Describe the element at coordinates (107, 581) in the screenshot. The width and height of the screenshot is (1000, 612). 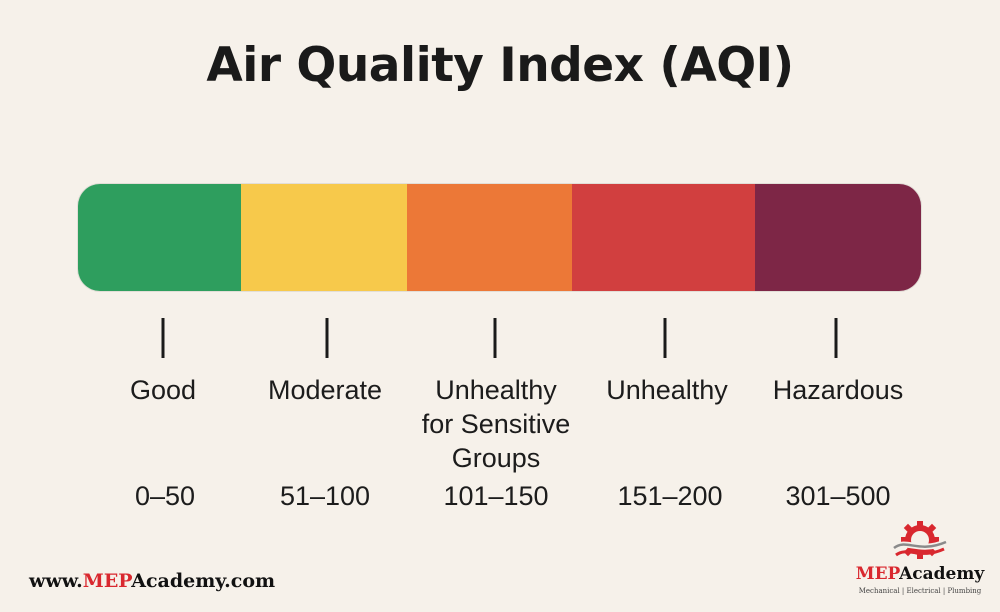
I see `website-brand: MEP` at that location.